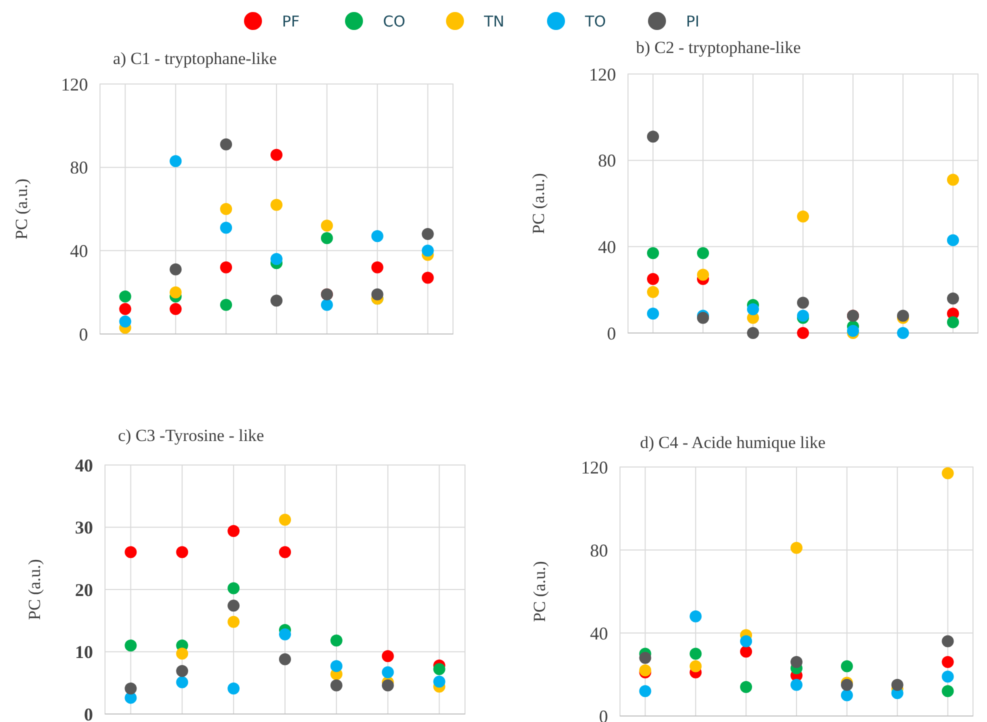  Describe the element at coordinates (191, 435) in the screenshot. I see `chart-title: c) C3 -Tyrosine - like` at that location.